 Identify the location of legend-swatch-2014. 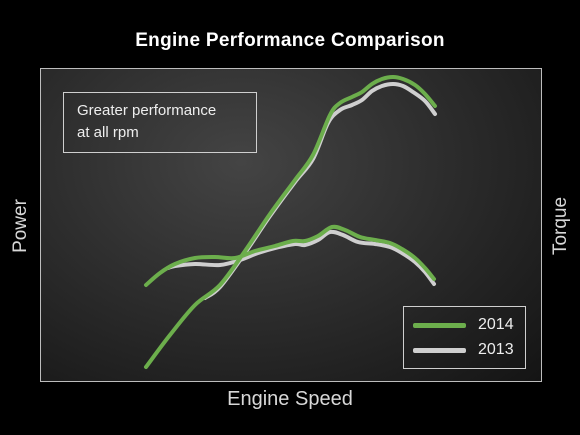
(439, 325).